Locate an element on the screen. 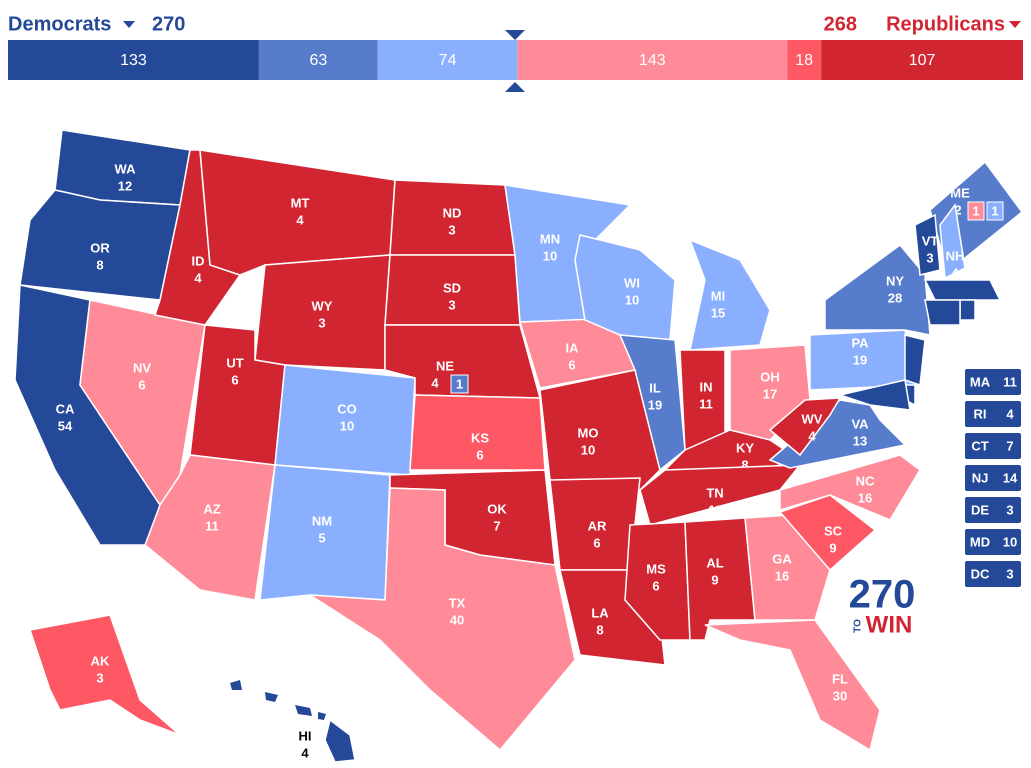 This screenshot has width=1031, height=768. state: AZ 11 is located at coordinates (210, 527).